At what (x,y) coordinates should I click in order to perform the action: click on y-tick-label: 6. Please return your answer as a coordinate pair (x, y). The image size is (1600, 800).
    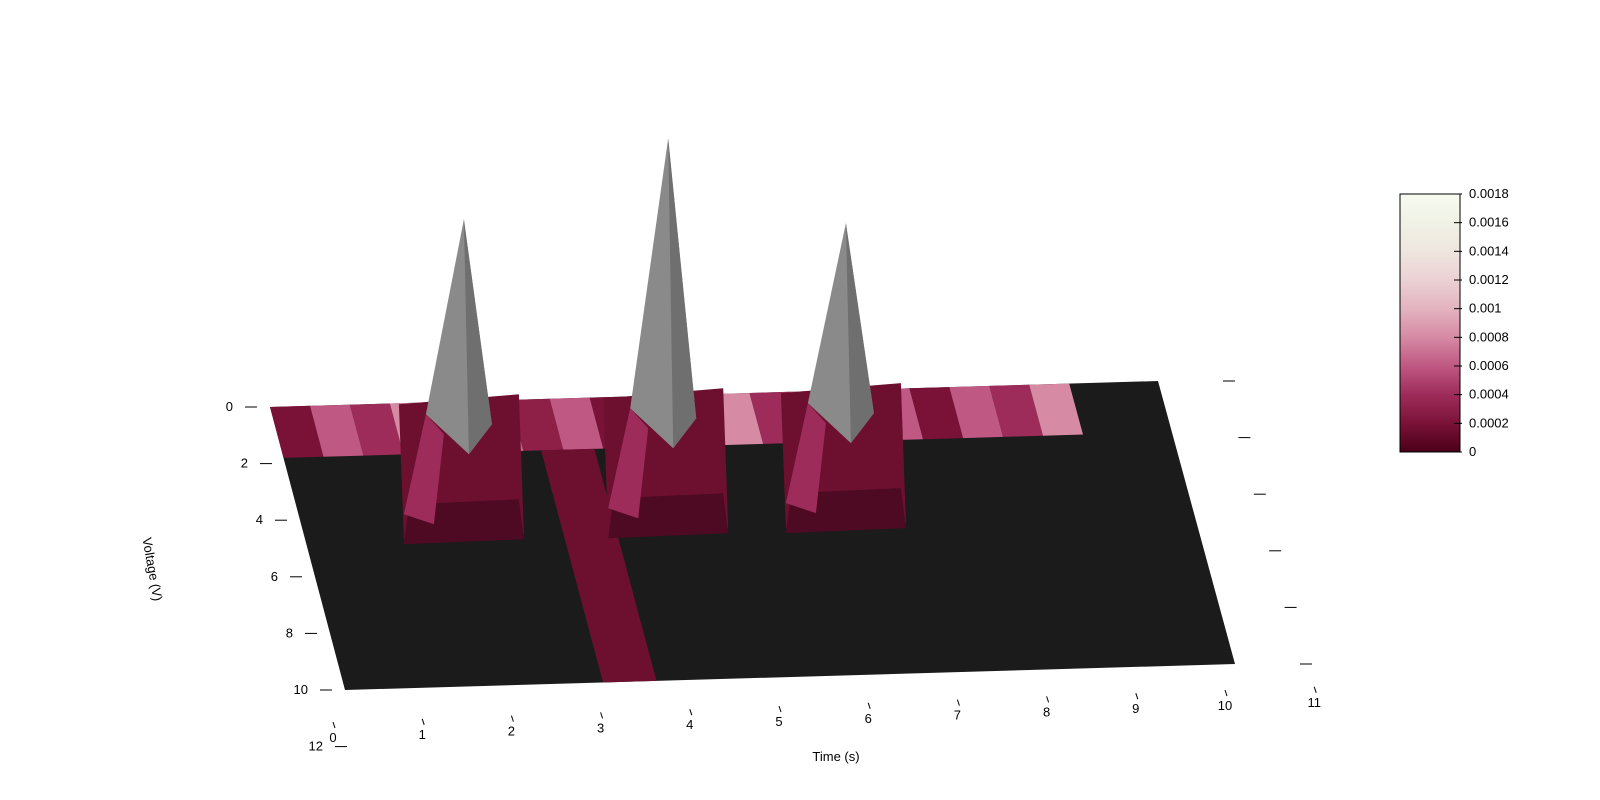
    Looking at the image, I should click on (274, 576).